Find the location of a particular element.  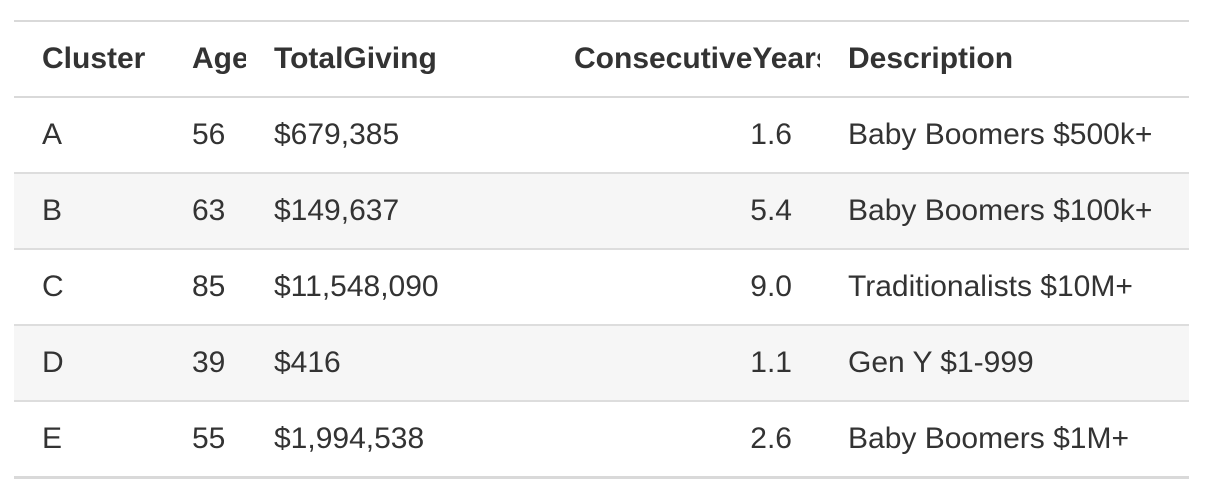

cell-total-giving: $149,637 is located at coordinates (396, 210).